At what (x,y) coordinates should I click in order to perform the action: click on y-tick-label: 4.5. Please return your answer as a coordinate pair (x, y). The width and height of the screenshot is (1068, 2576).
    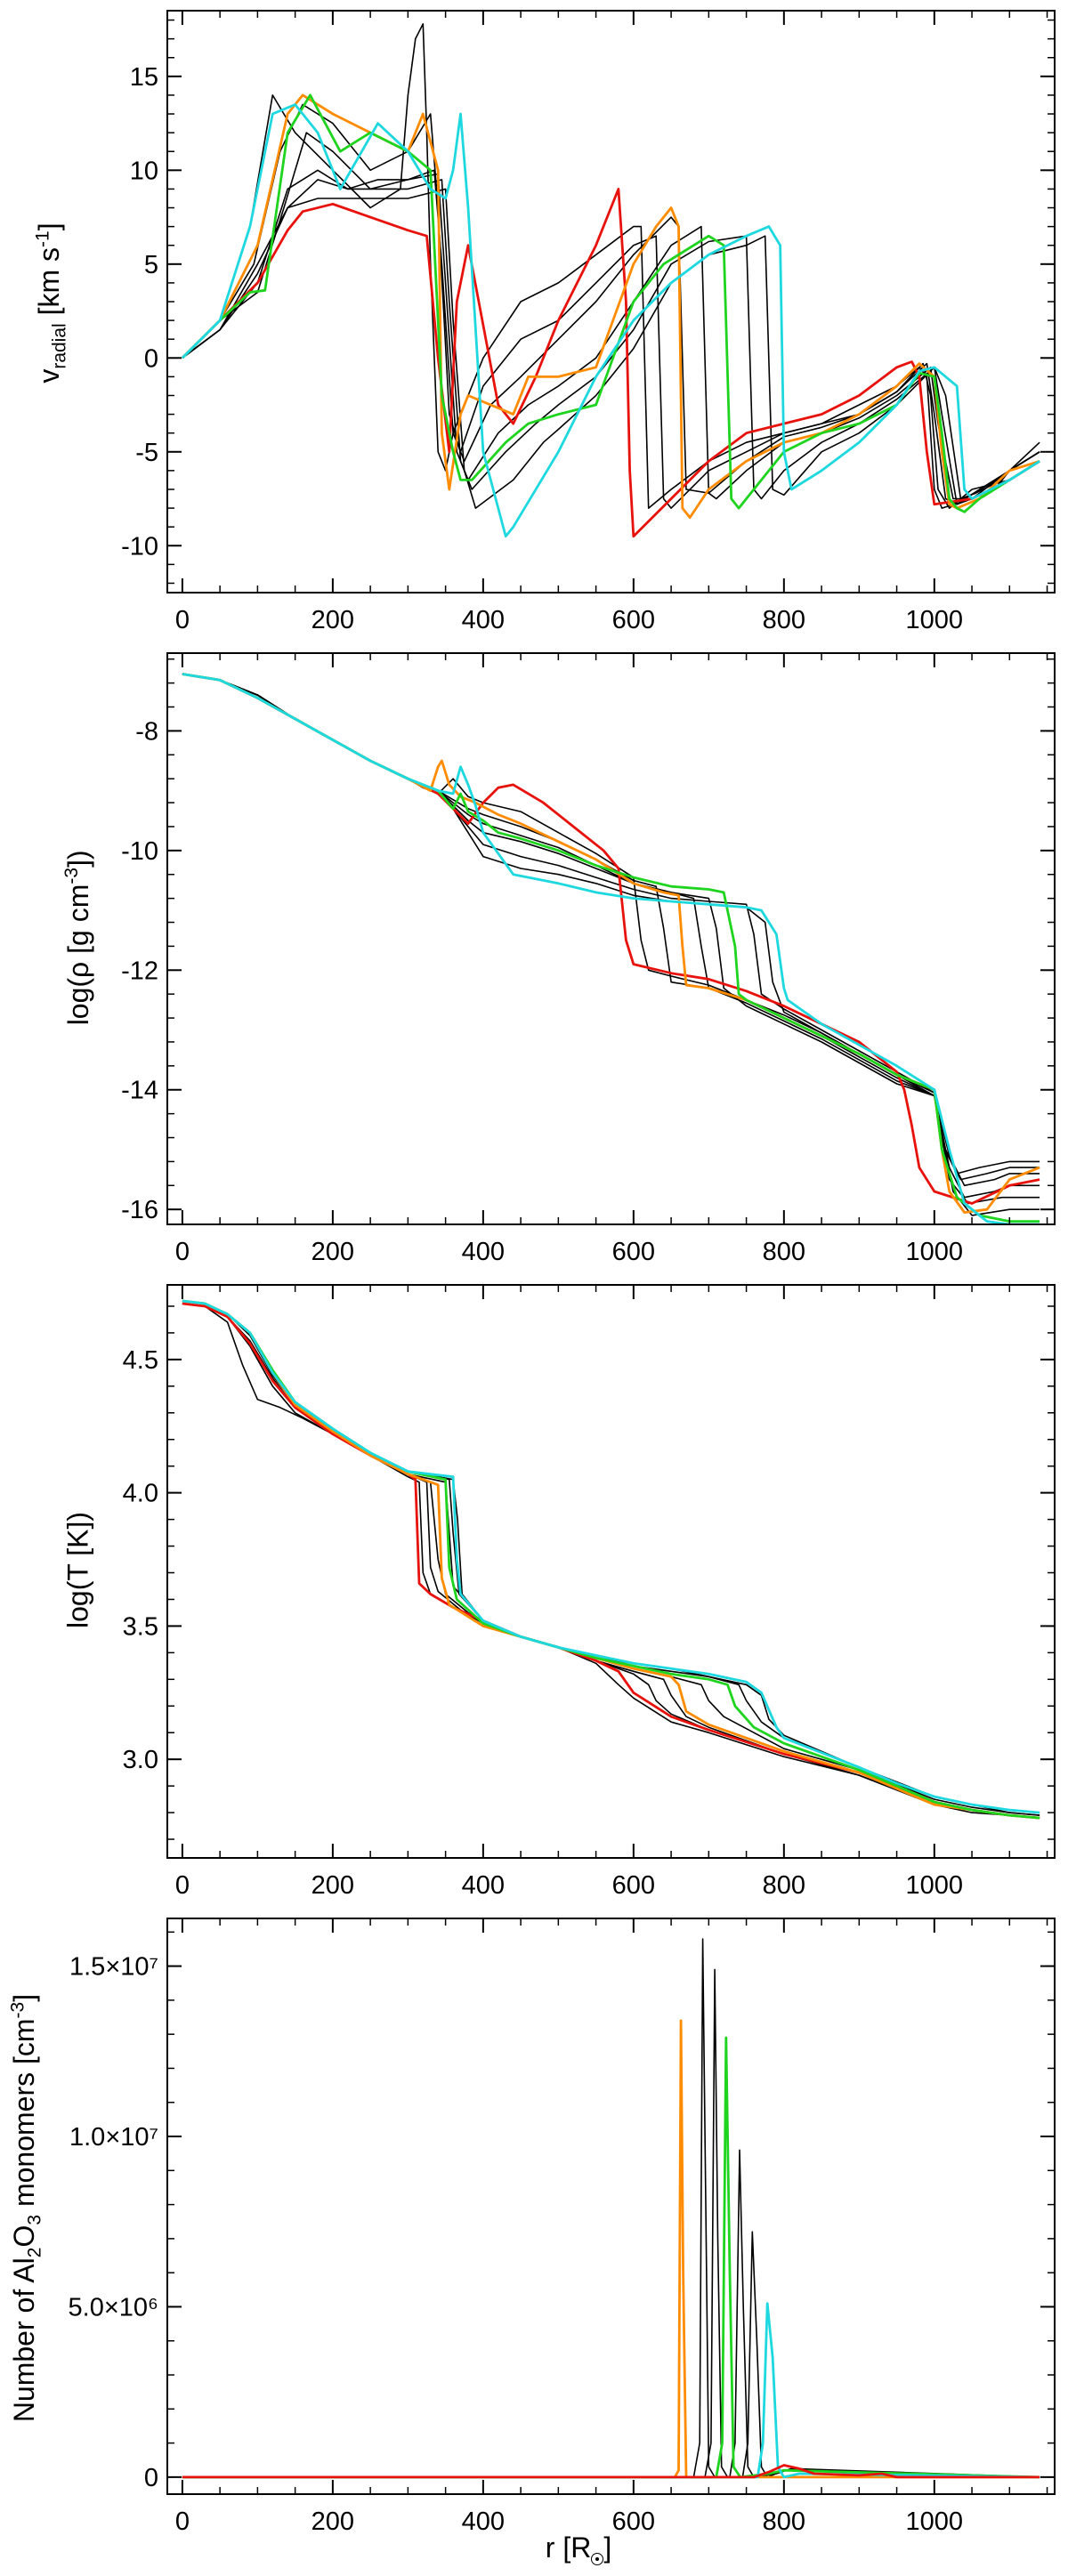
    Looking at the image, I should click on (140, 1360).